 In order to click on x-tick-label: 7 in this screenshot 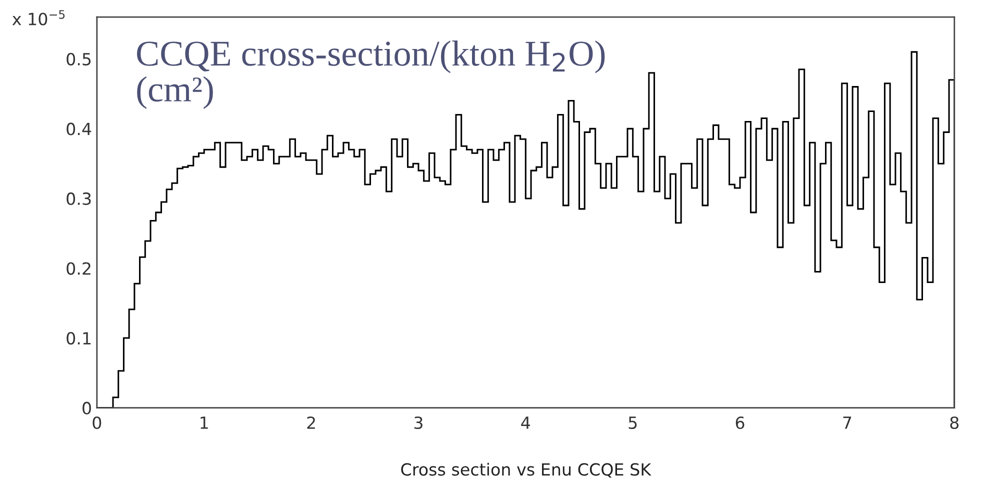, I will do `click(847, 422)`.